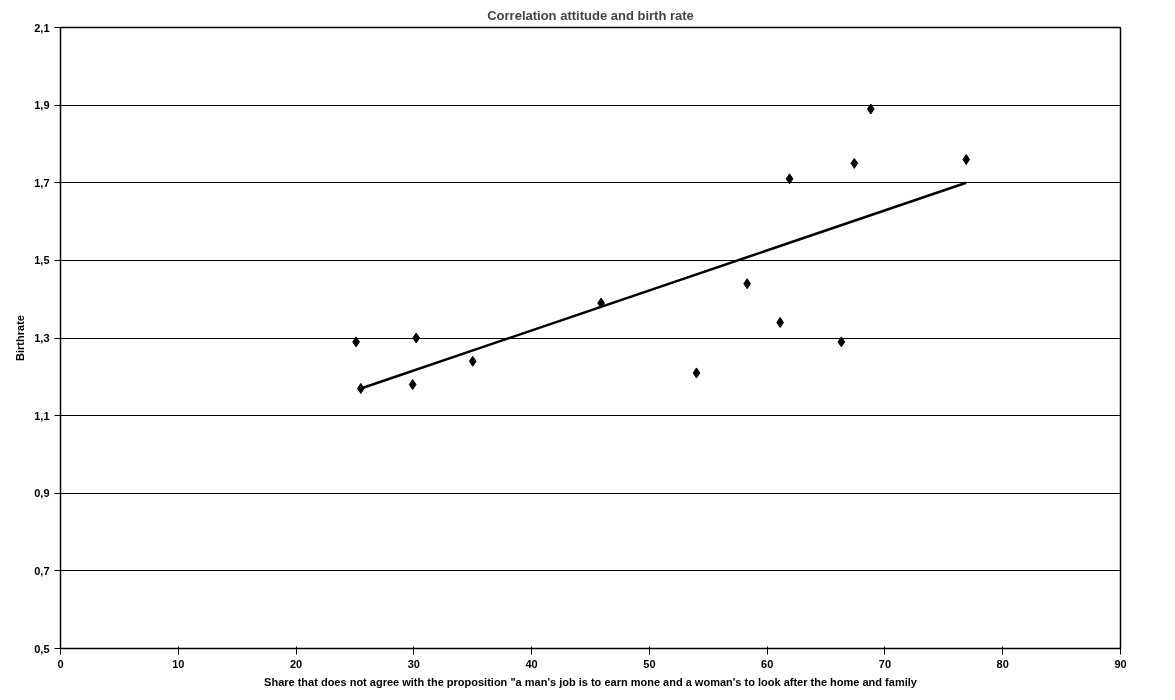  I want to click on x-tick-label: 40, so click(531, 663).